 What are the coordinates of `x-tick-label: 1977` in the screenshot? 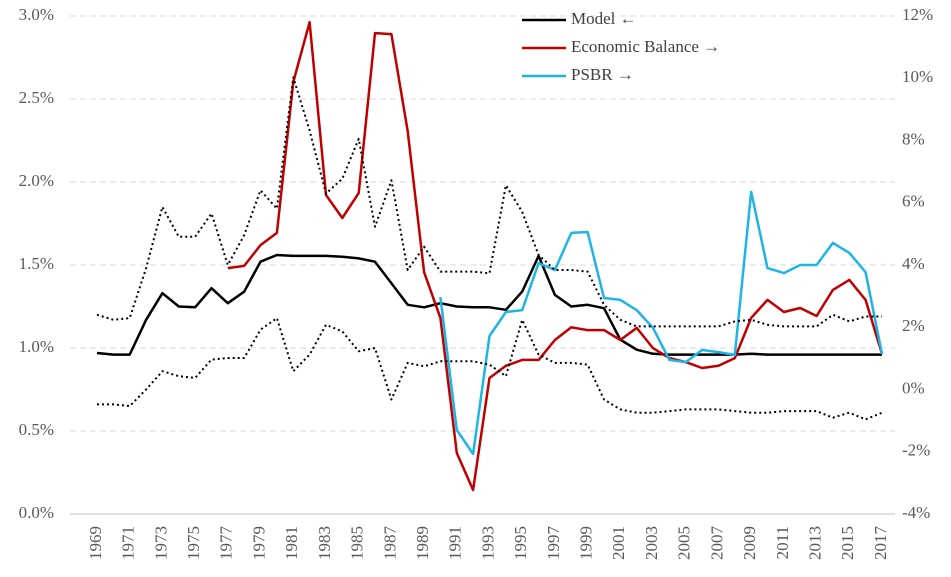 It's located at (226, 543).